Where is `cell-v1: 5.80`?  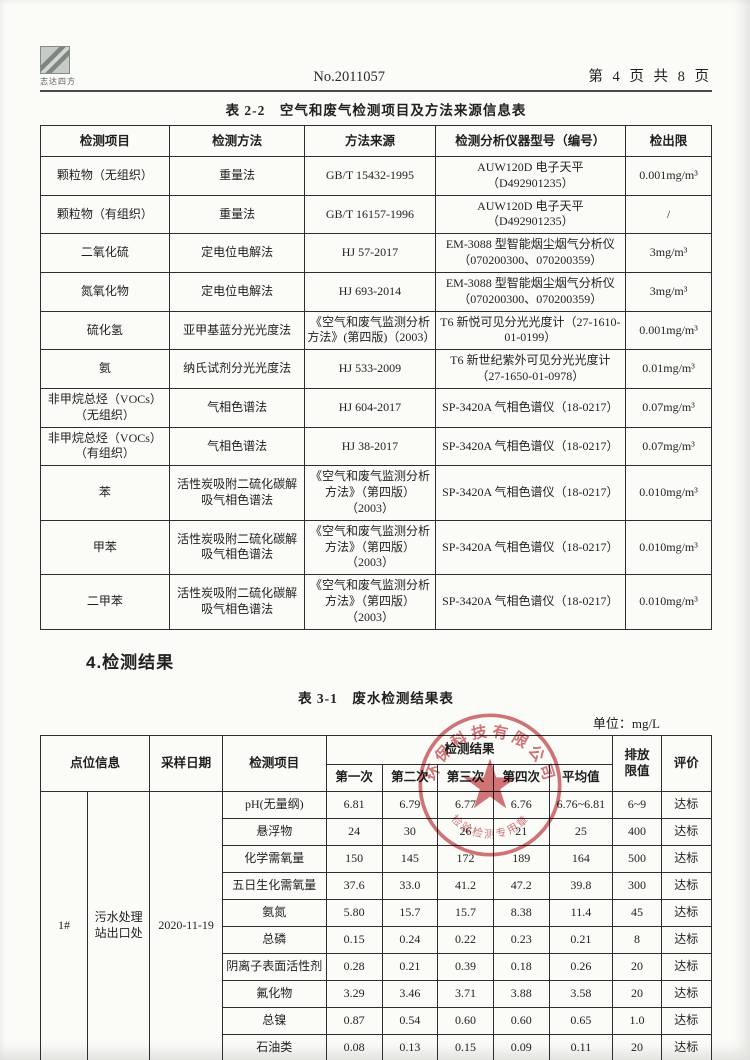 cell-v1: 5.80 is located at coordinates (354, 912).